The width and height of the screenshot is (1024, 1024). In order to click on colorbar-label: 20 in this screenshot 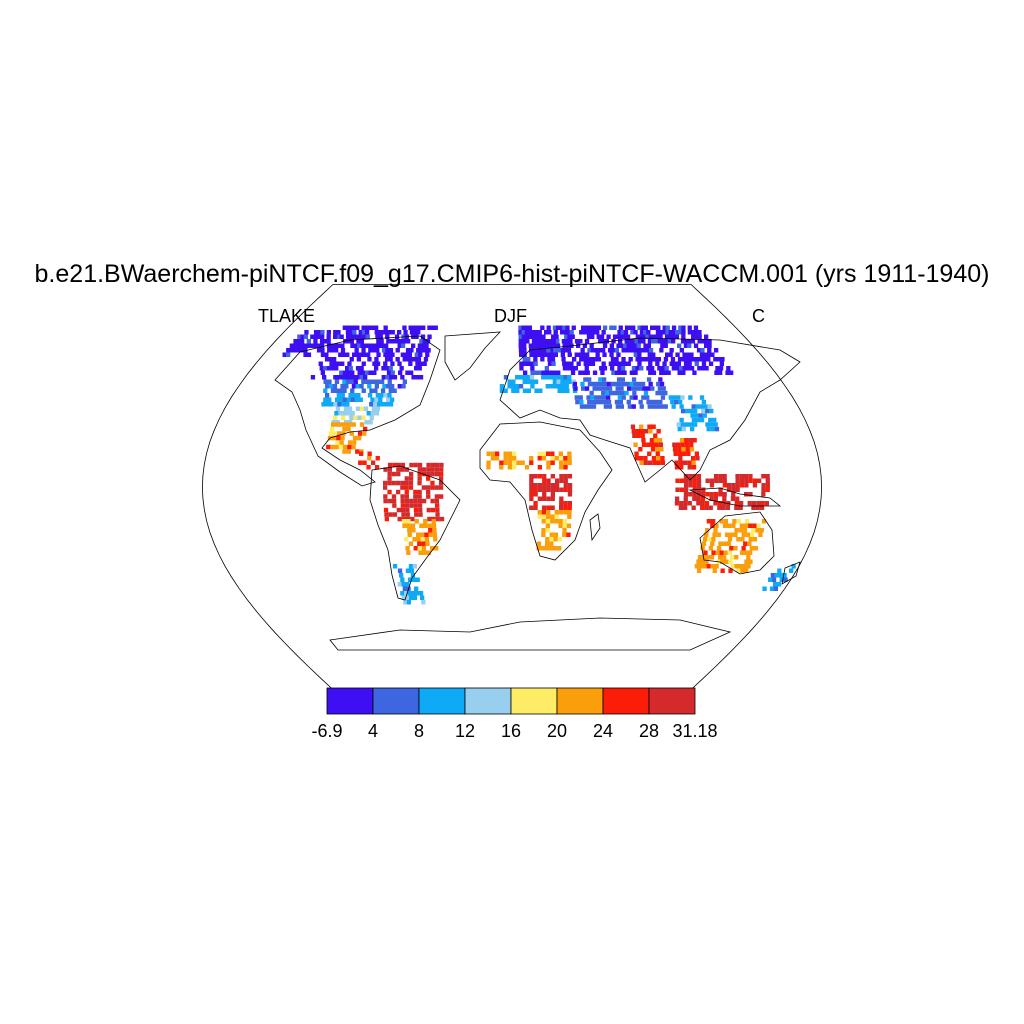, I will do `click(557, 731)`.